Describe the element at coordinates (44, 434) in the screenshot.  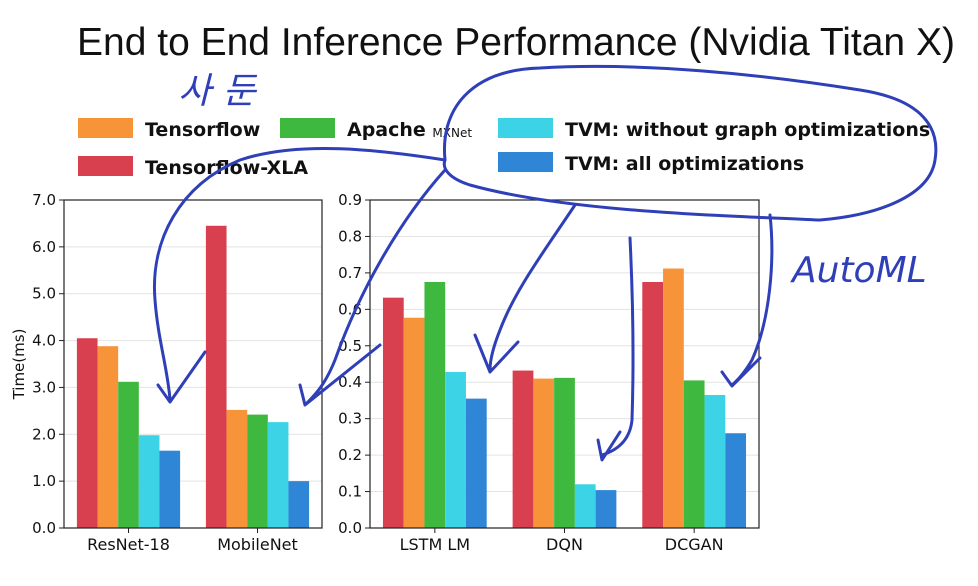
I see `y-tick-label: 2.0` at that location.